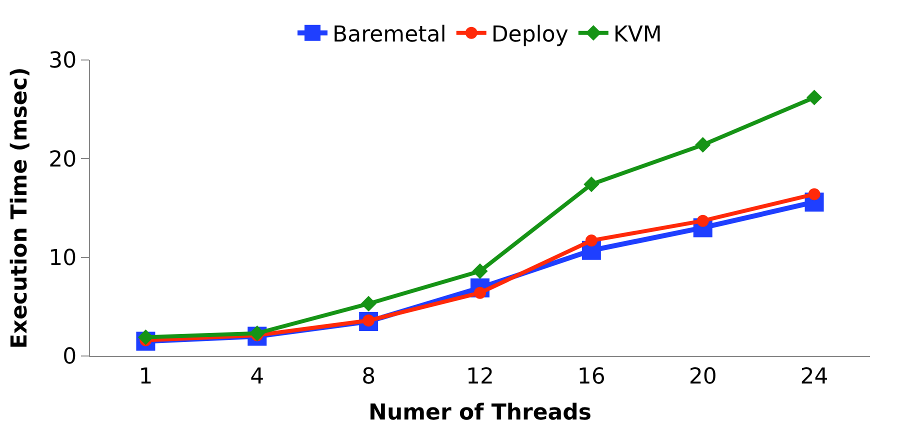  Describe the element at coordinates (529, 35) in the screenshot. I see `legend-label: Deploy` at that location.